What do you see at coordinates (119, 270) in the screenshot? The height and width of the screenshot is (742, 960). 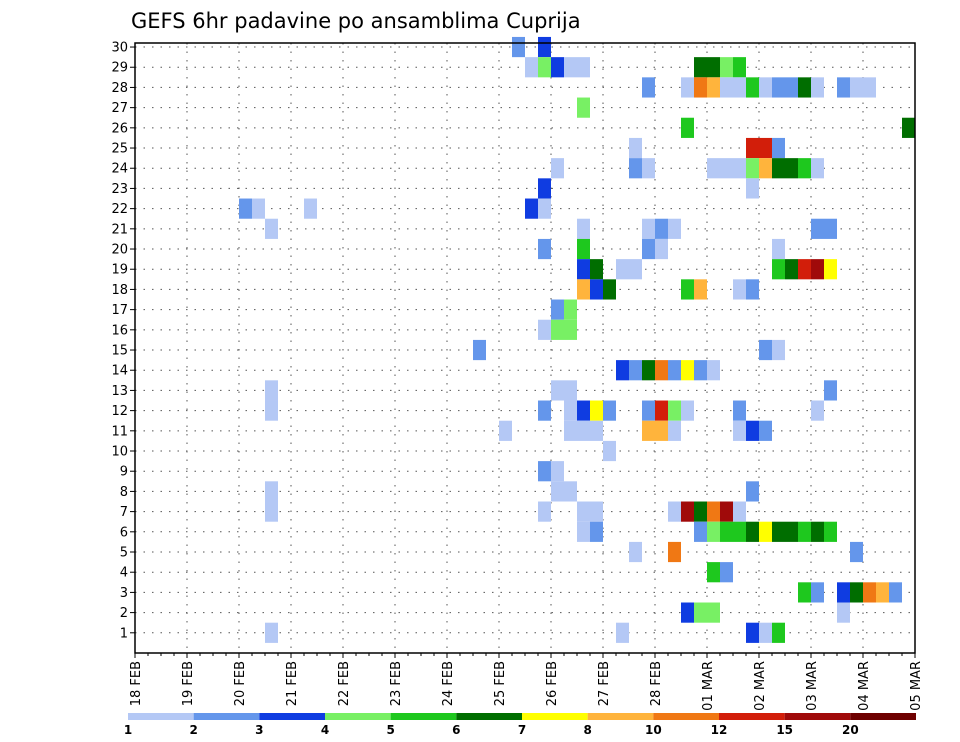 I see `y-tick-label: 19` at bounding box center [119, 270].